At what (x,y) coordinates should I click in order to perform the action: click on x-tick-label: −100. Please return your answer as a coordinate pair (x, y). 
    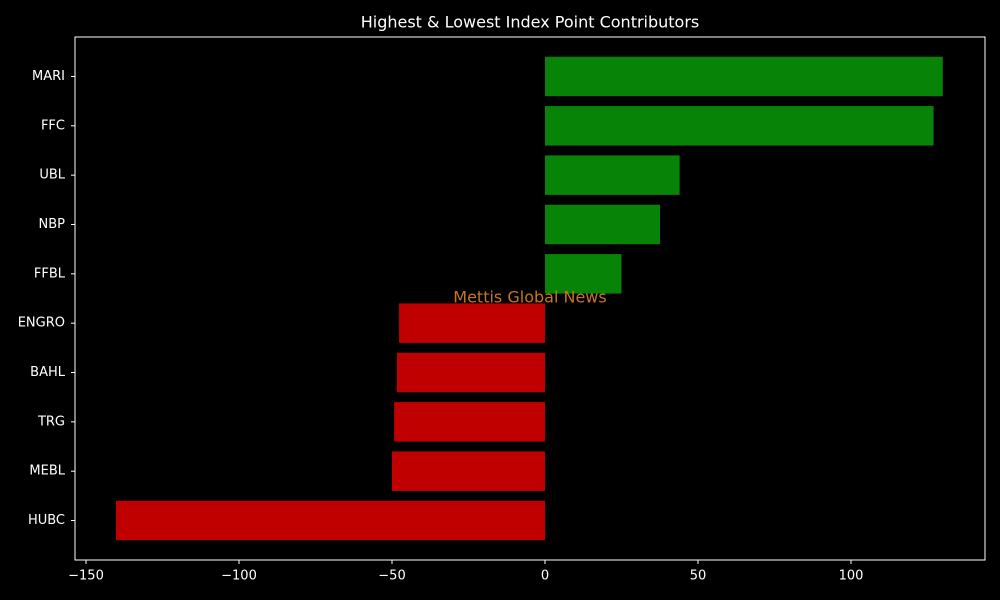
    Looking at the image, I should click on (239, 576).